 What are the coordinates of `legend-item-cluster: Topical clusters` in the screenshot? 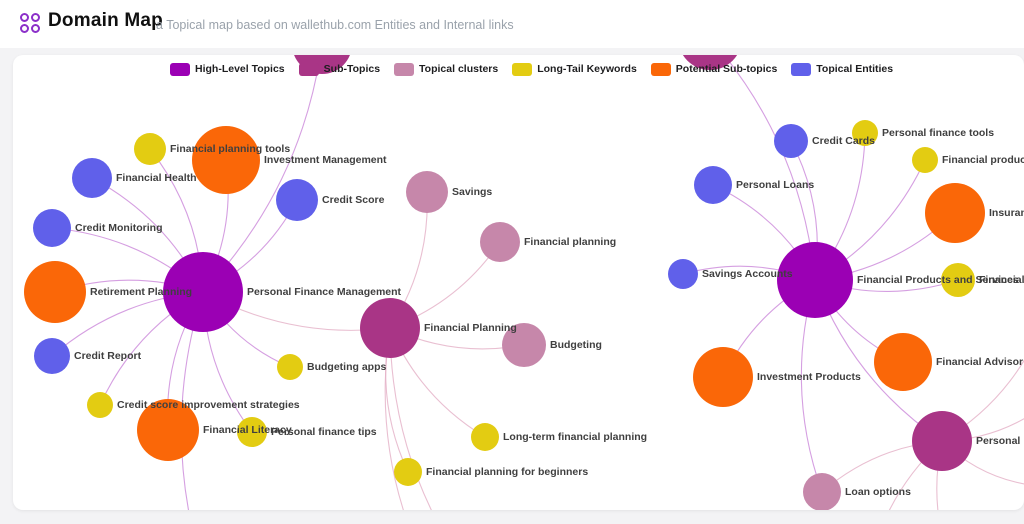 It's located at (446, 69).